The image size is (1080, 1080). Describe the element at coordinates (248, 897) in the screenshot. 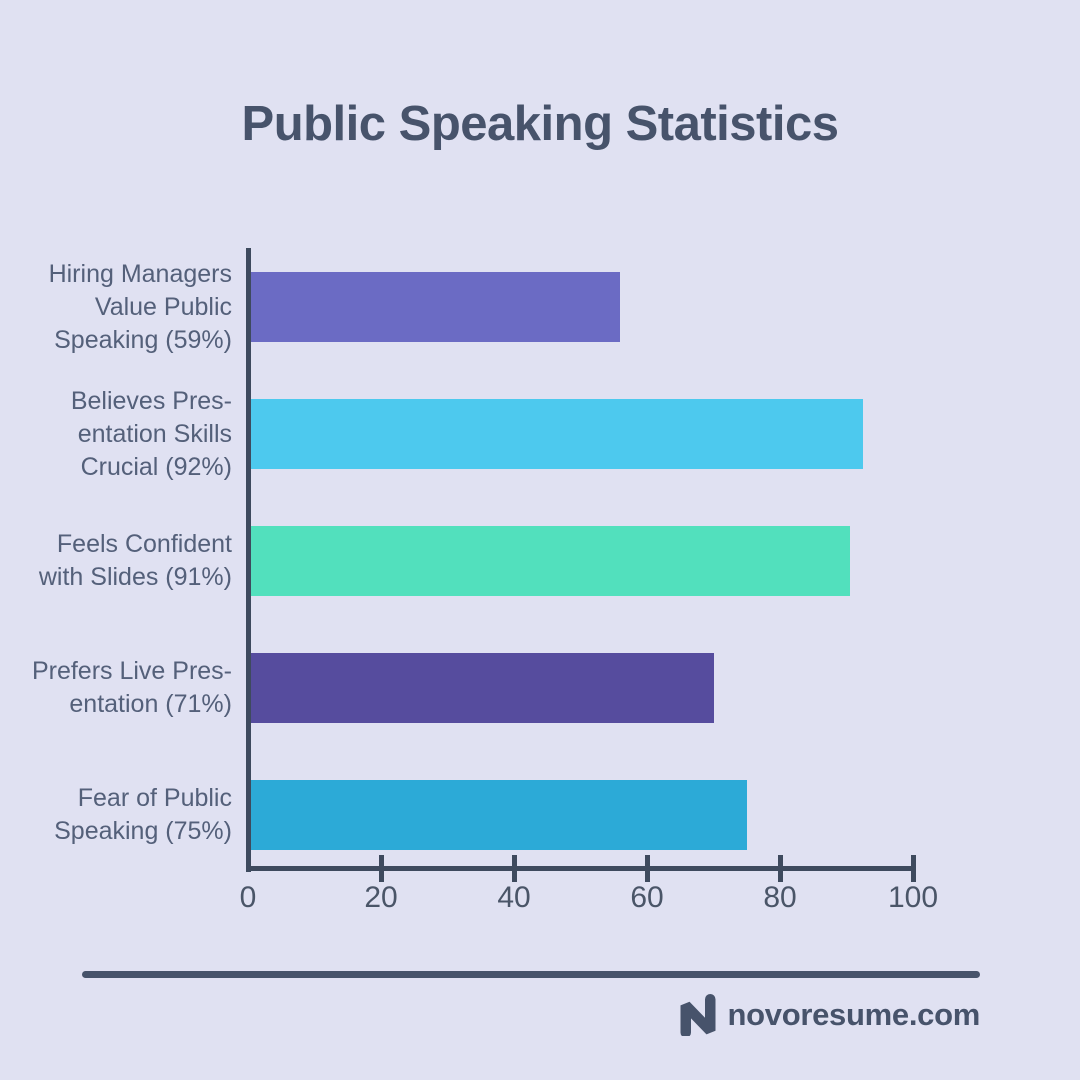

I see `x-tick-label: 0` at that location.